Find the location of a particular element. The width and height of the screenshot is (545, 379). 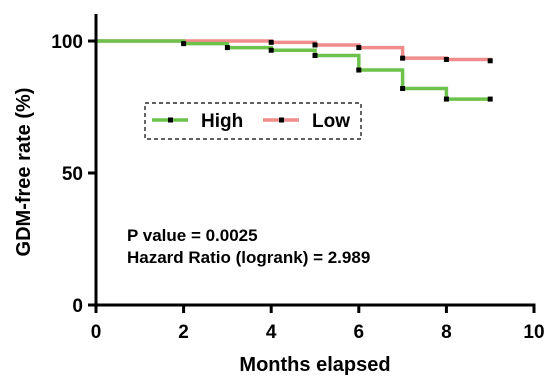

legend-label-high: High is located at coordinates (222, 121).